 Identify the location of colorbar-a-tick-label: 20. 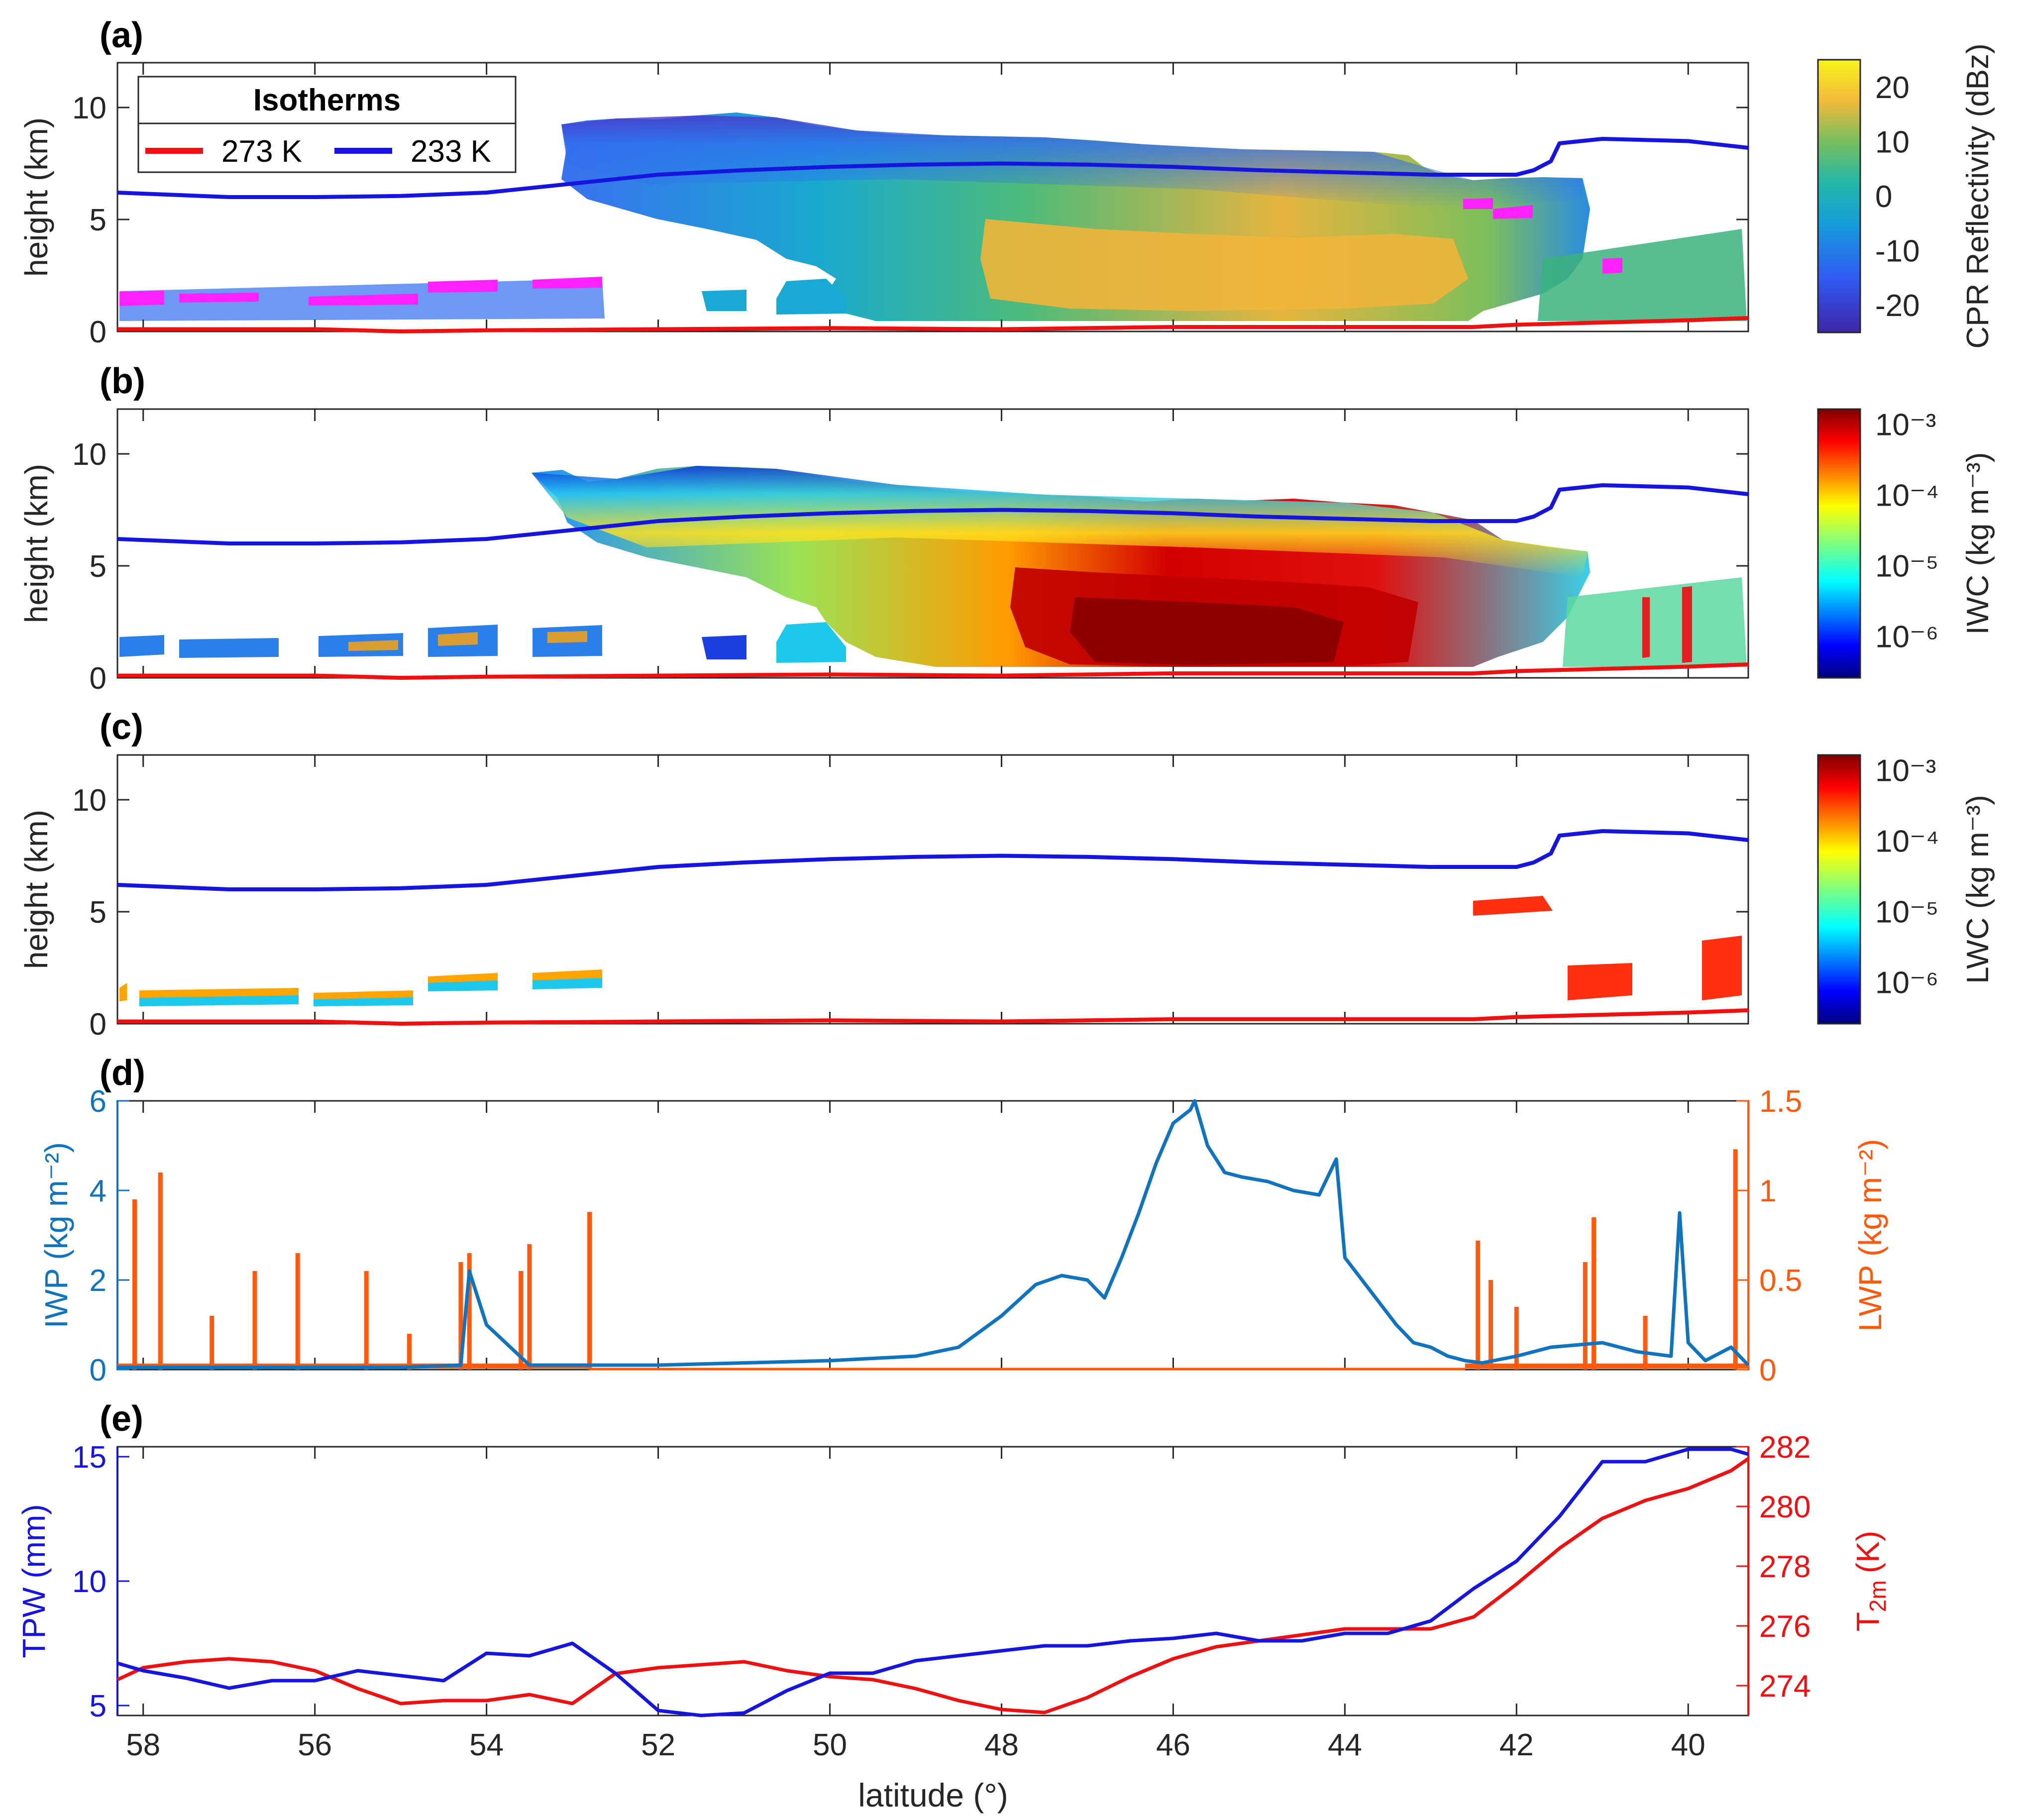
(1892, 88).